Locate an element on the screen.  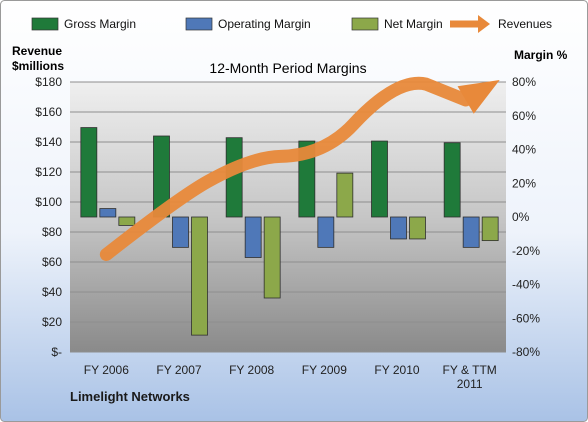
left-tick-label: $100 is located at coordinates (48, 202).